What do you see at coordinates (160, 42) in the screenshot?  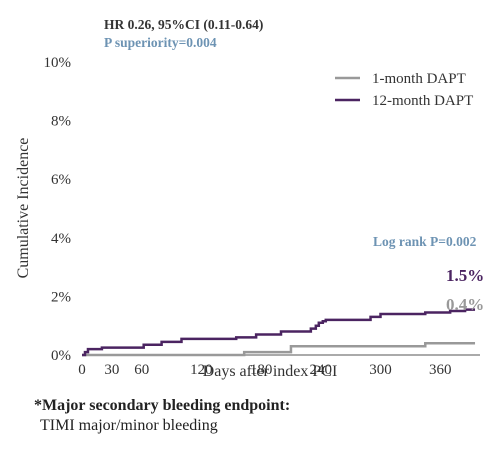 I see `p-superiority-annotation: P superiority=0.004` at bounding box center [160, 42].